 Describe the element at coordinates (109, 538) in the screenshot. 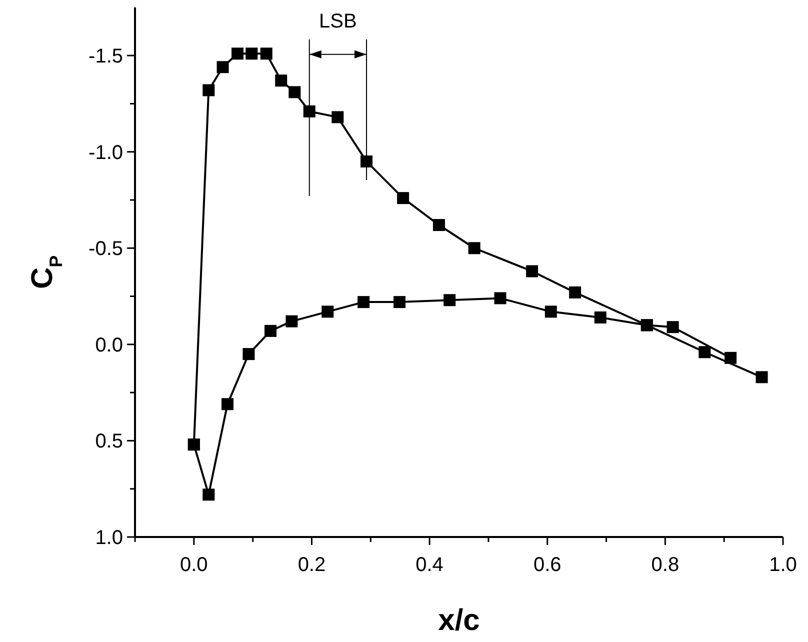

I see `y-tick-label: 1.0` at that location.